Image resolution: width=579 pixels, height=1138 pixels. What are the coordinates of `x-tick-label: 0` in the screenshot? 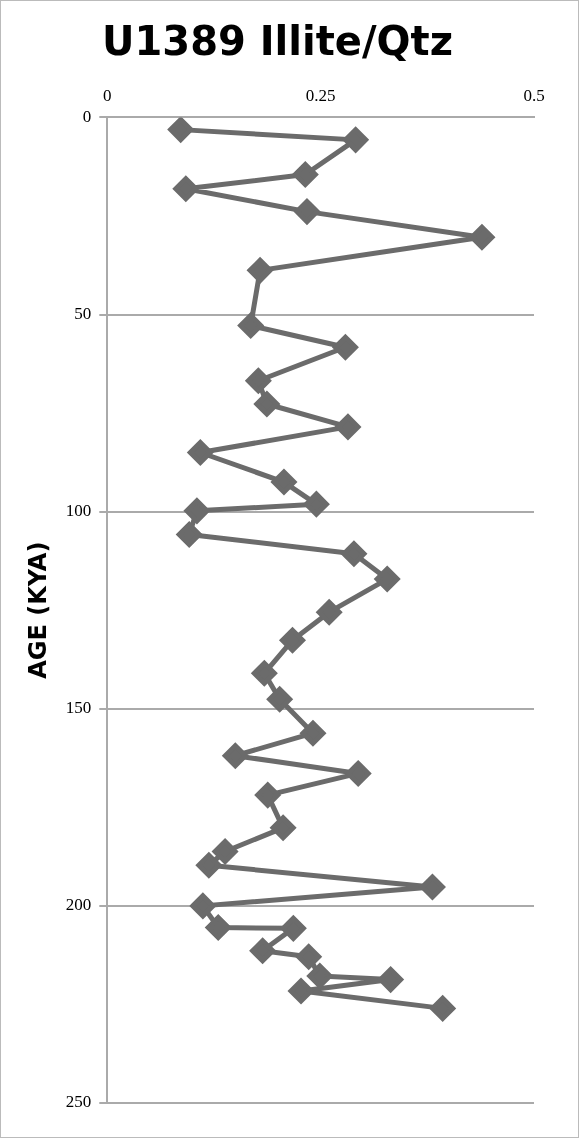 It's located at (107, 95).